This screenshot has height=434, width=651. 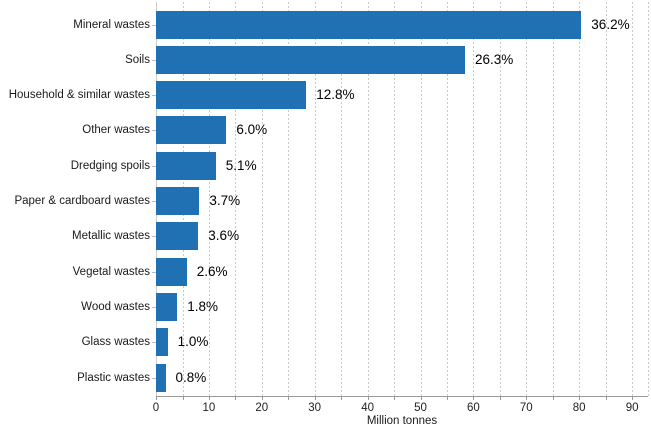 I want to click on bar-plastic-wastes, so click(x=161, y=377).